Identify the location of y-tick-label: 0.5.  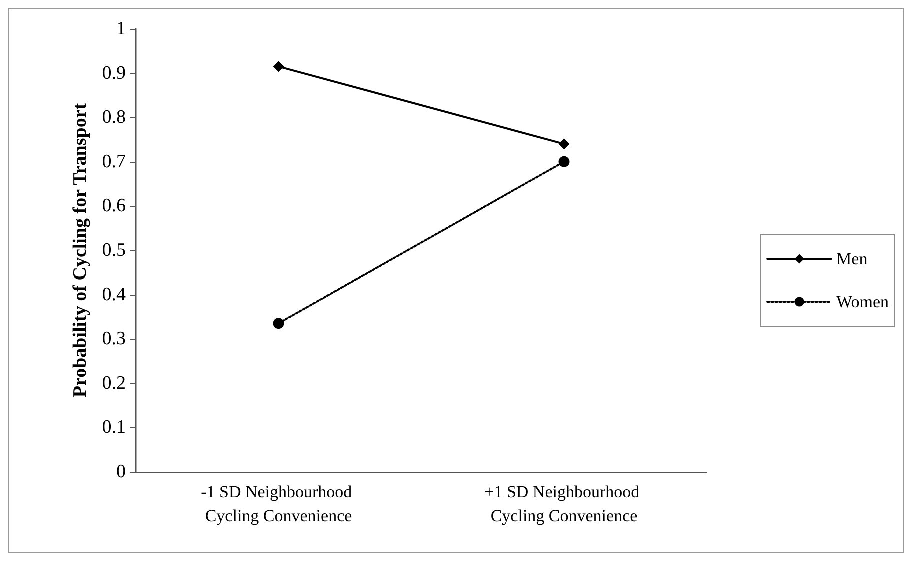
(114, 250).